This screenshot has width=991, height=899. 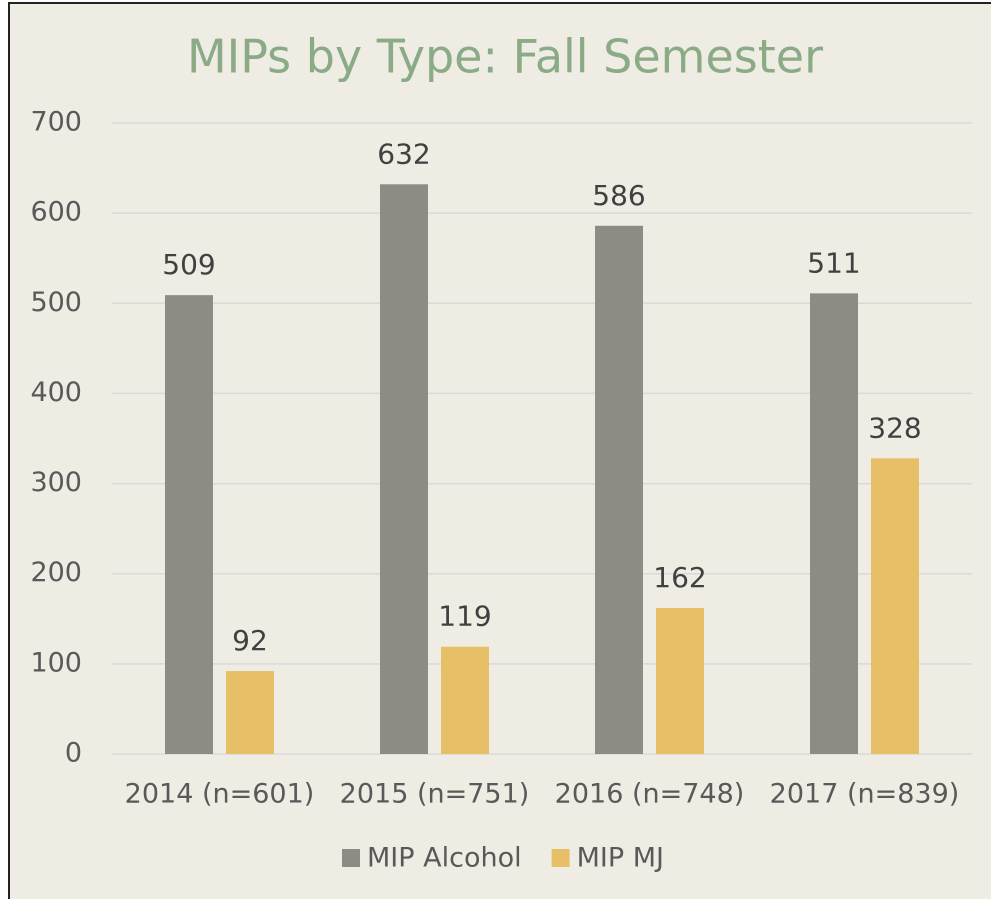 What do you see at coordinates (444, 858) in the screenshot?
I see `legend-label: MIP Alcohol` at bounding box center [444, 858].